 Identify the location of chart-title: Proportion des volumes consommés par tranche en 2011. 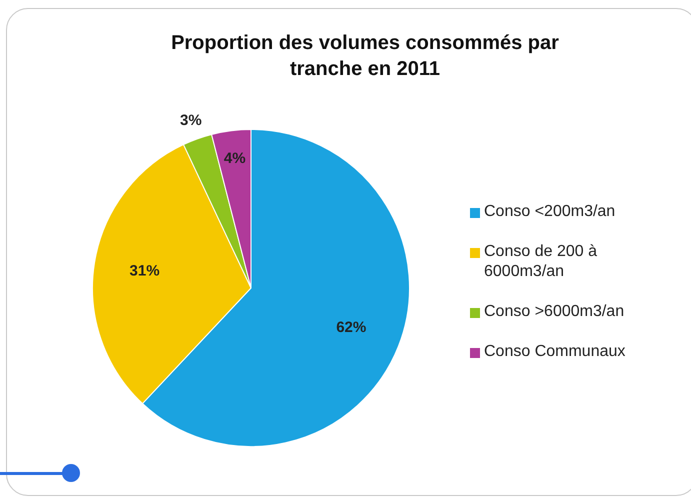
(365, 56).